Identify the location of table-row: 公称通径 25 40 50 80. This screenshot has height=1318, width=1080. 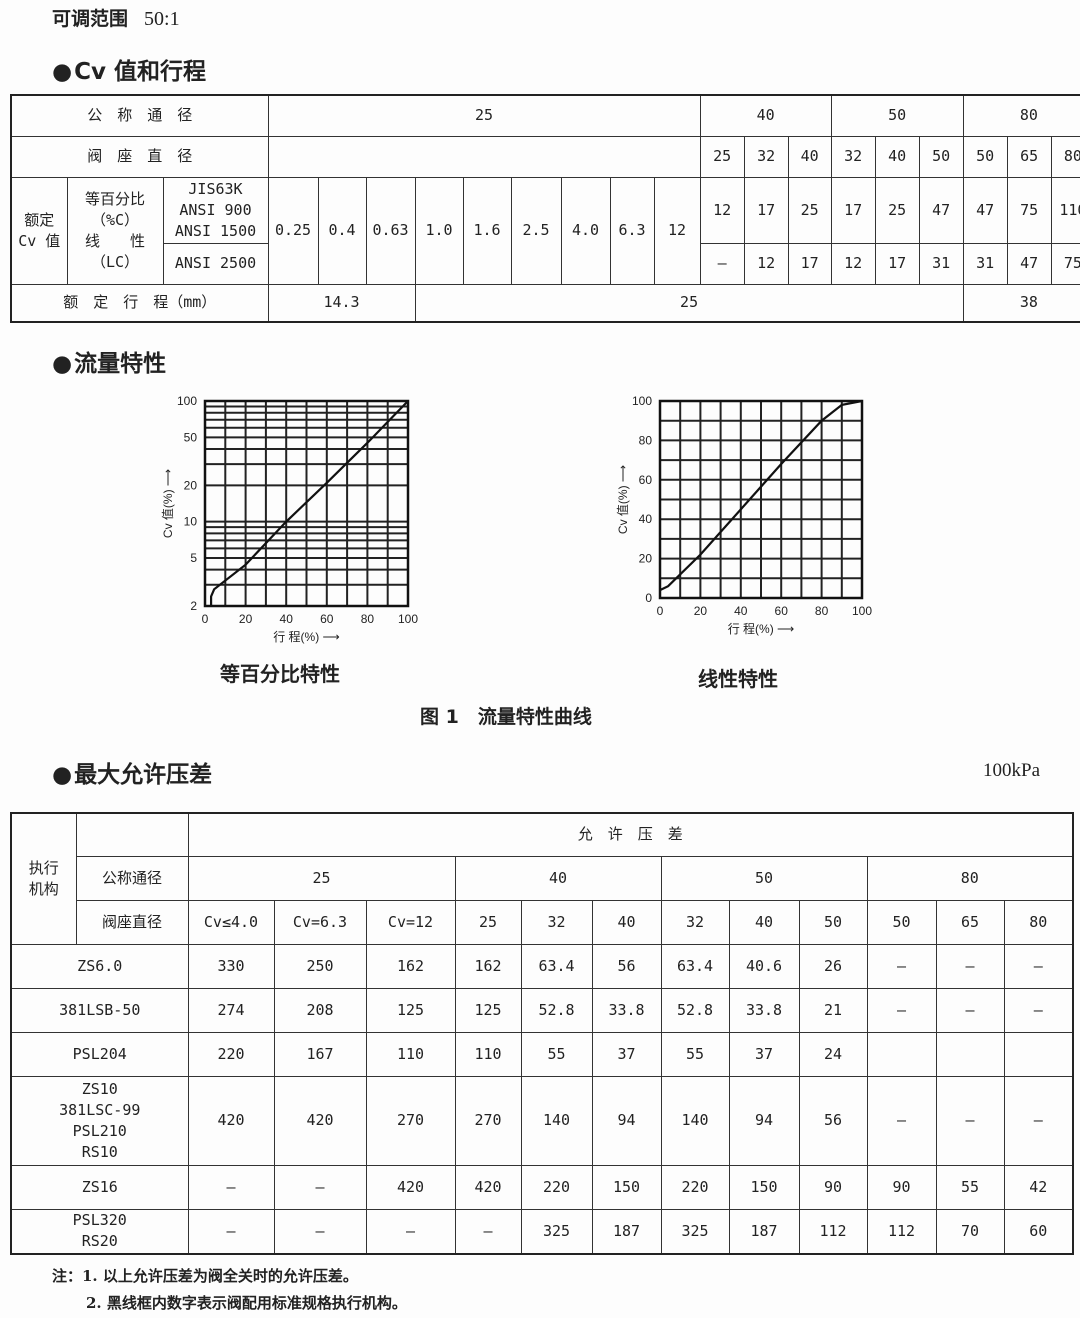
(542, 878).